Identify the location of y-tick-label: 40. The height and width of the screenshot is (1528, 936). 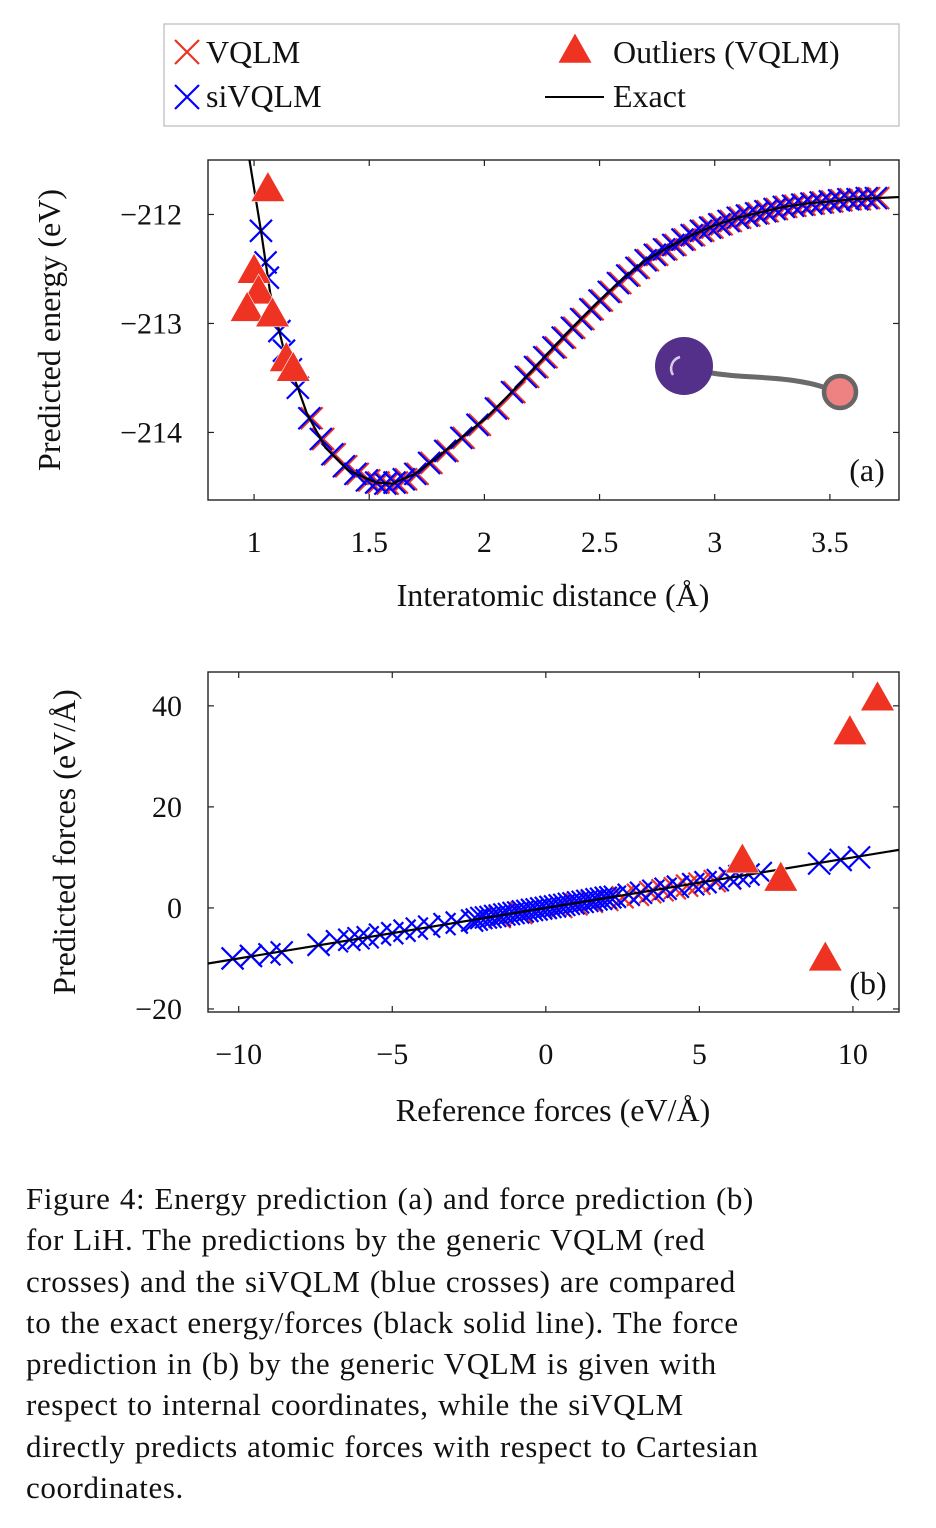
(167, 706).